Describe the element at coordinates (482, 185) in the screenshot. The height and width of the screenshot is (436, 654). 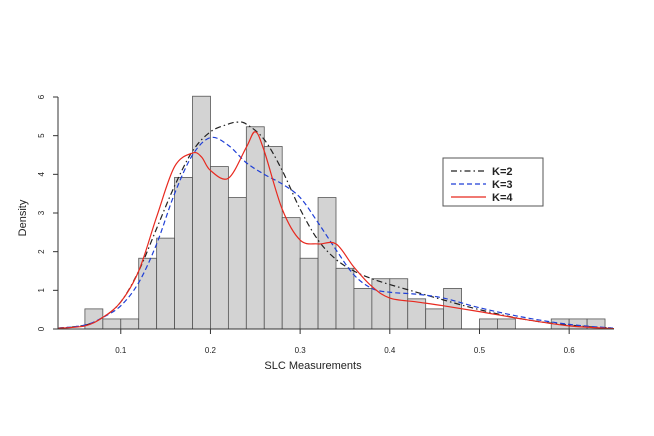
I see `legend-entries: K=2K=3K=4` at that location.